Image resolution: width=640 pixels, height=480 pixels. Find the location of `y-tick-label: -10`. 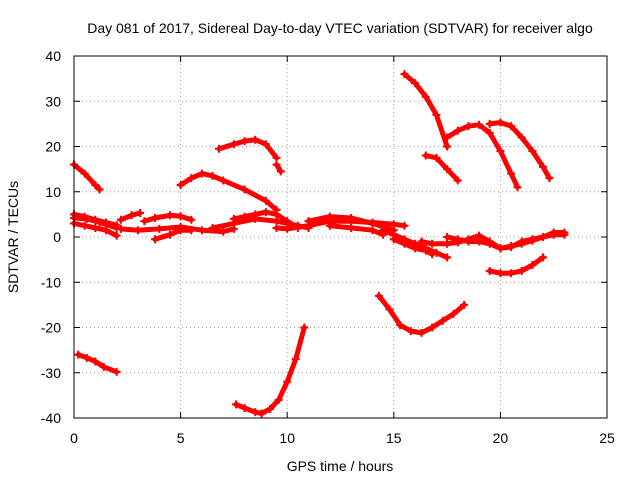

y-tick-label: -10 is located at coordinates (51, 282).